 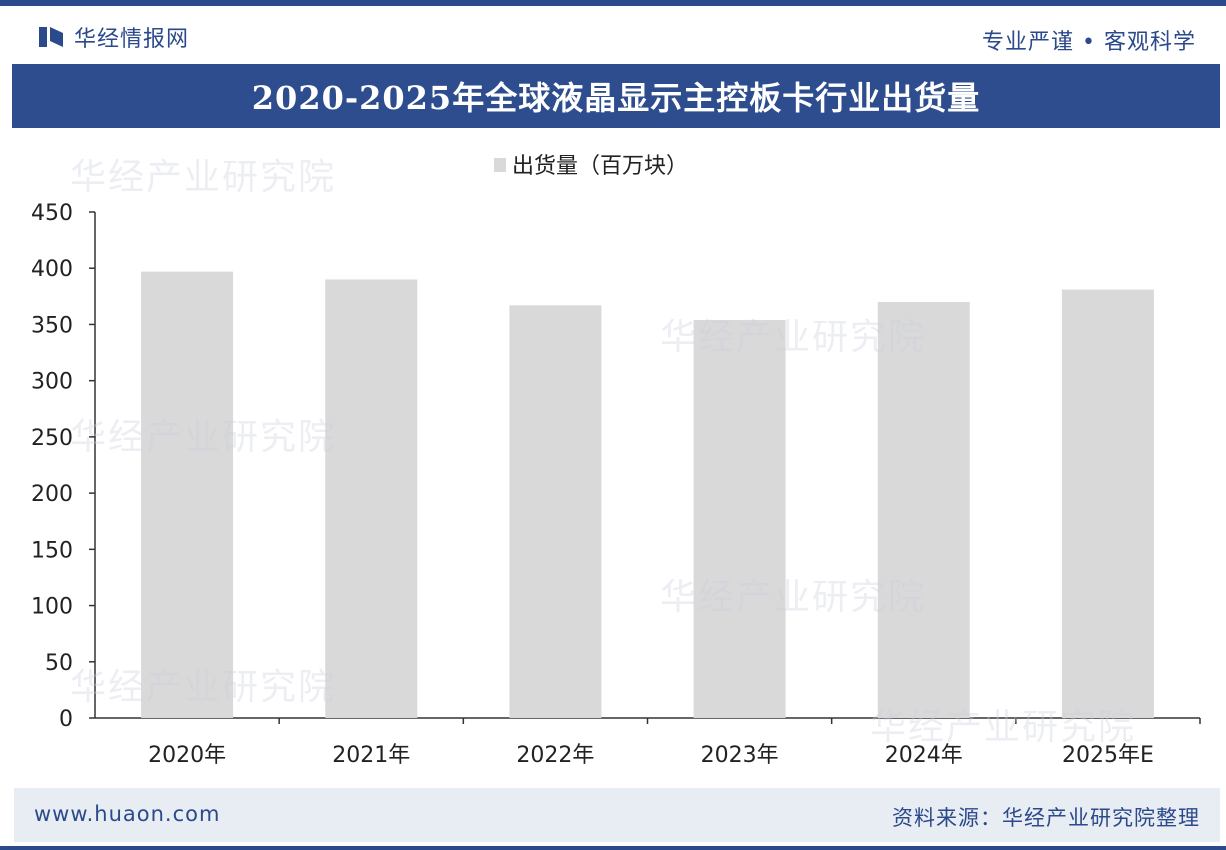 I want to click on brand-logo-icon, so click(x=51, y=37).